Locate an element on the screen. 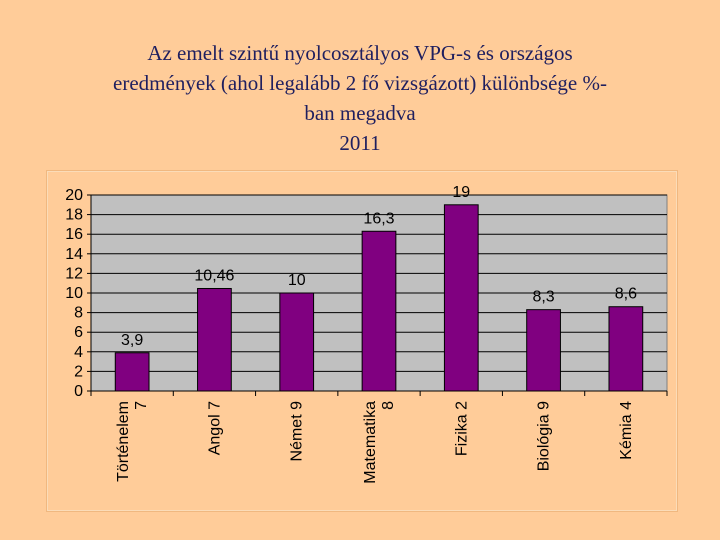 Image resolution: width=720 pixels, height=540 pixels. category-label: Angol 7 is located at coordinates (214, 428).